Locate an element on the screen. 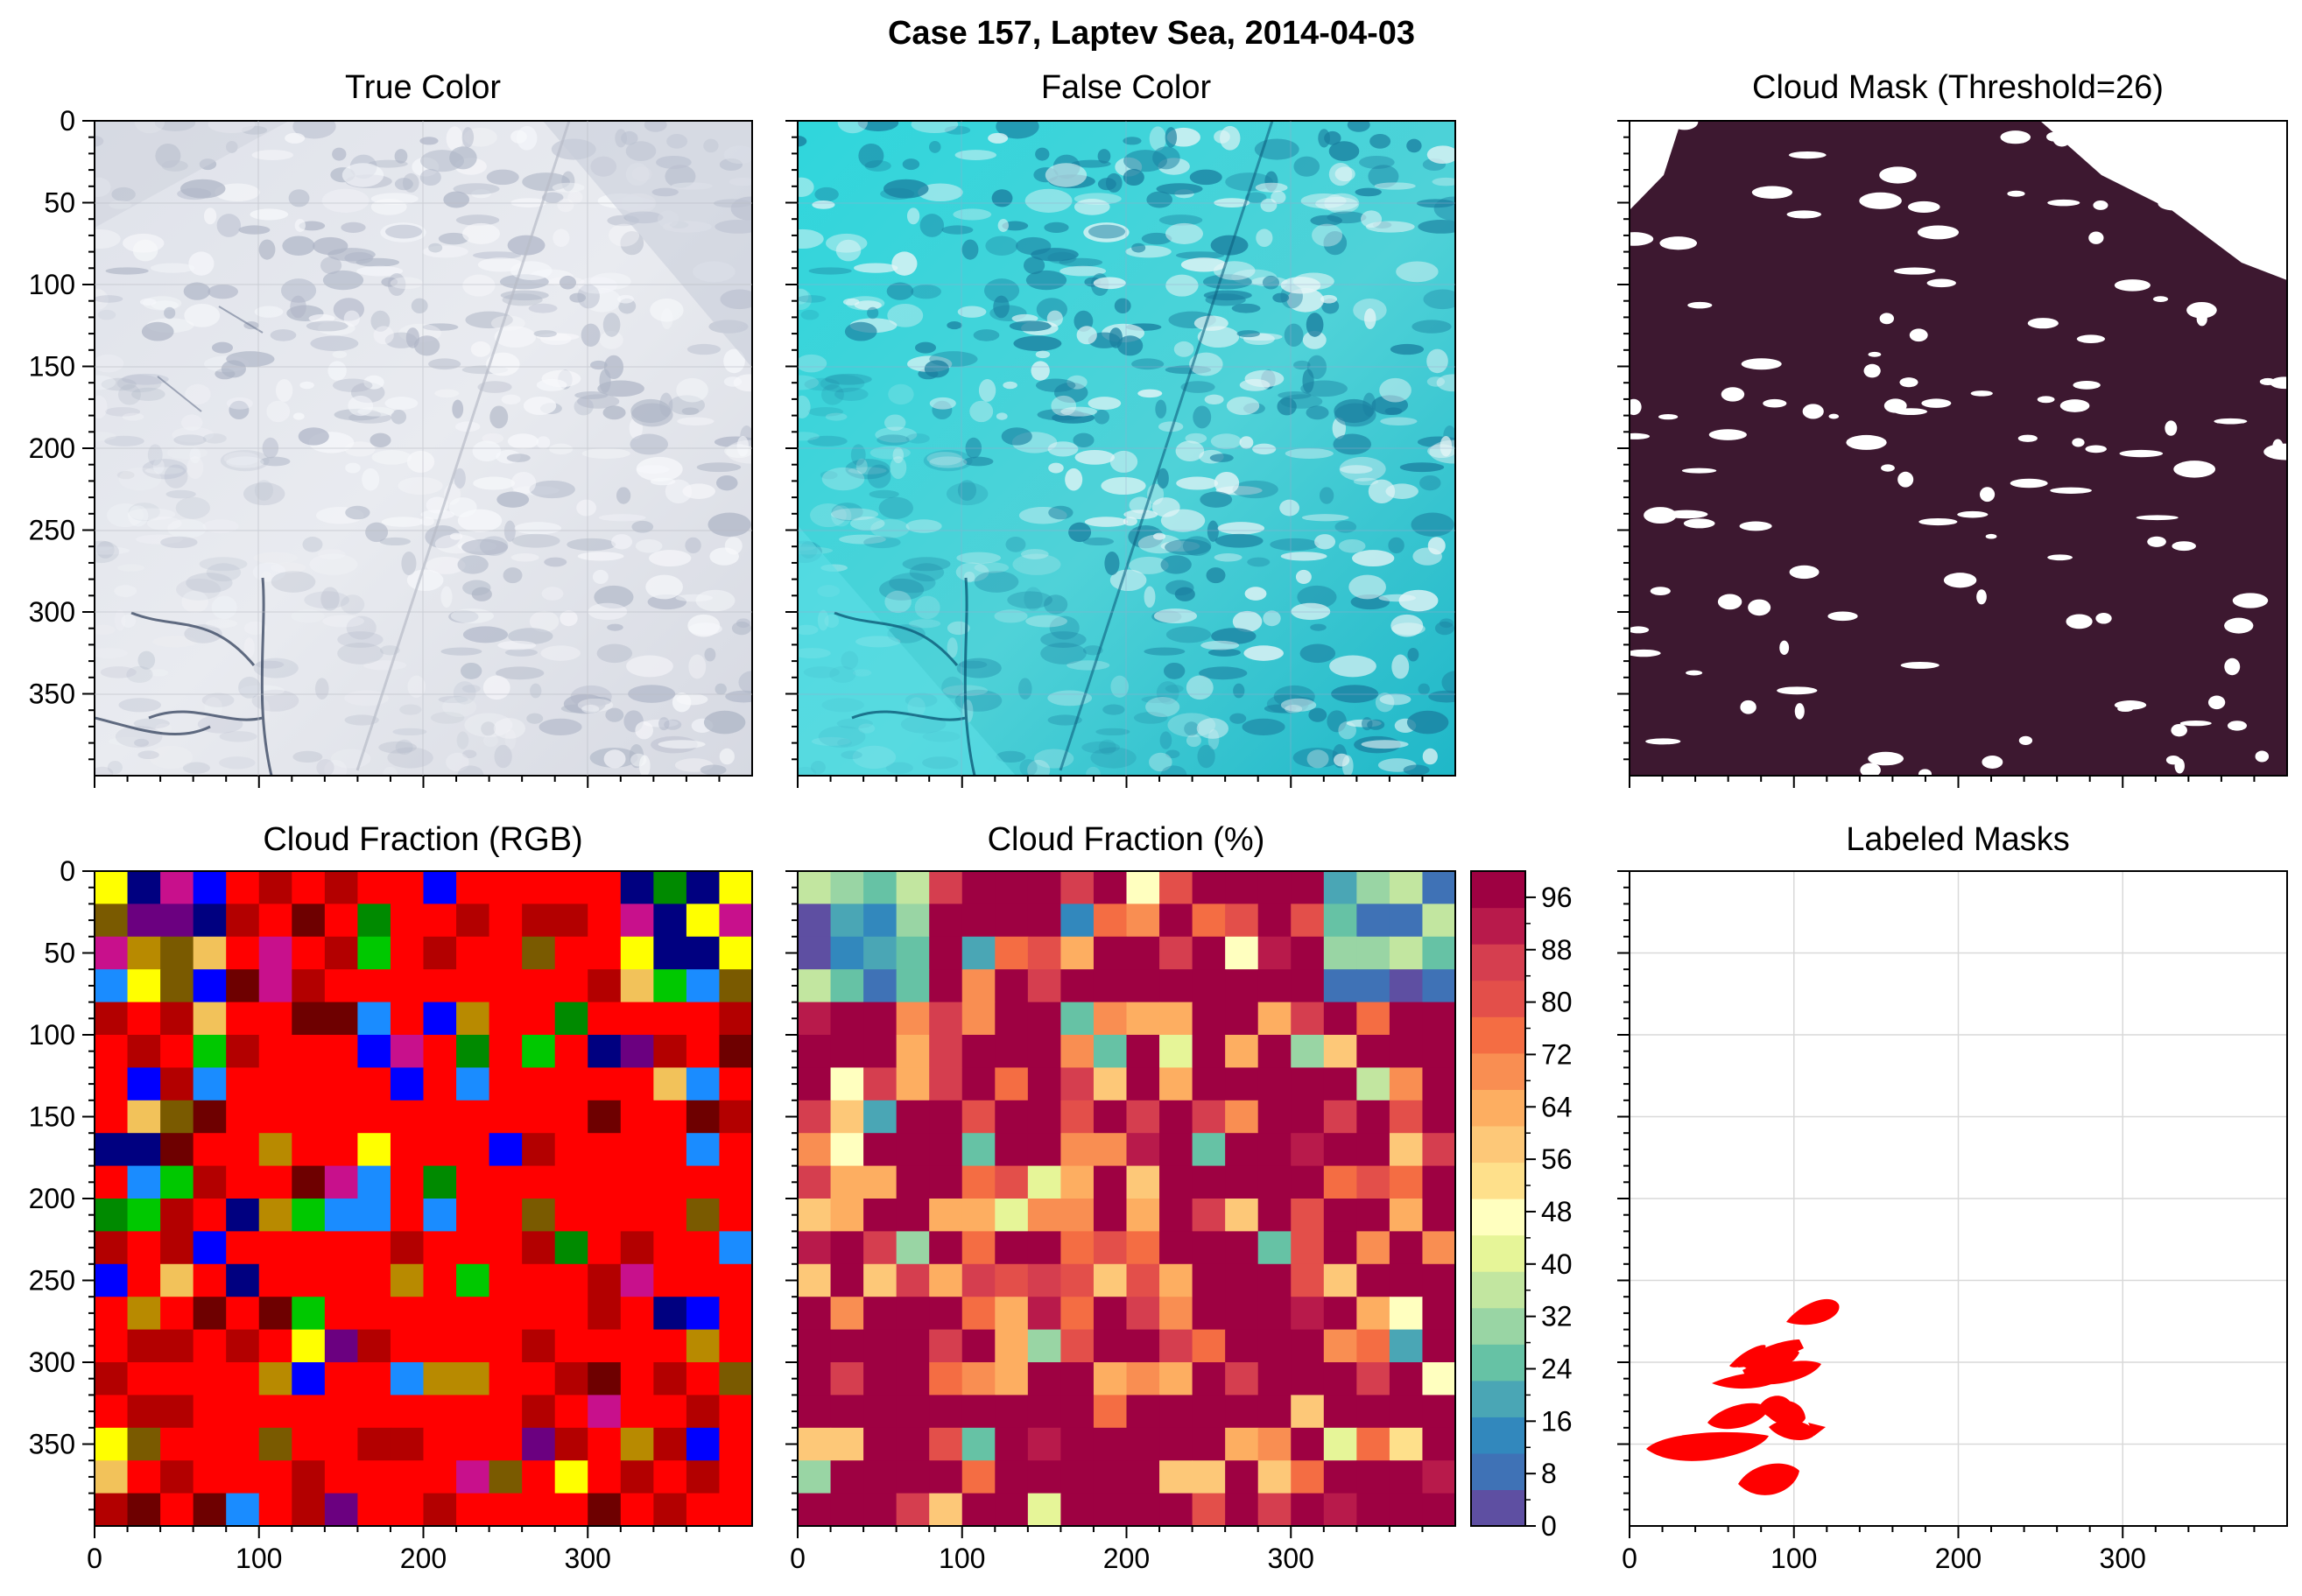  y-tick-label: 150 is located at coordinates (52, 1117).